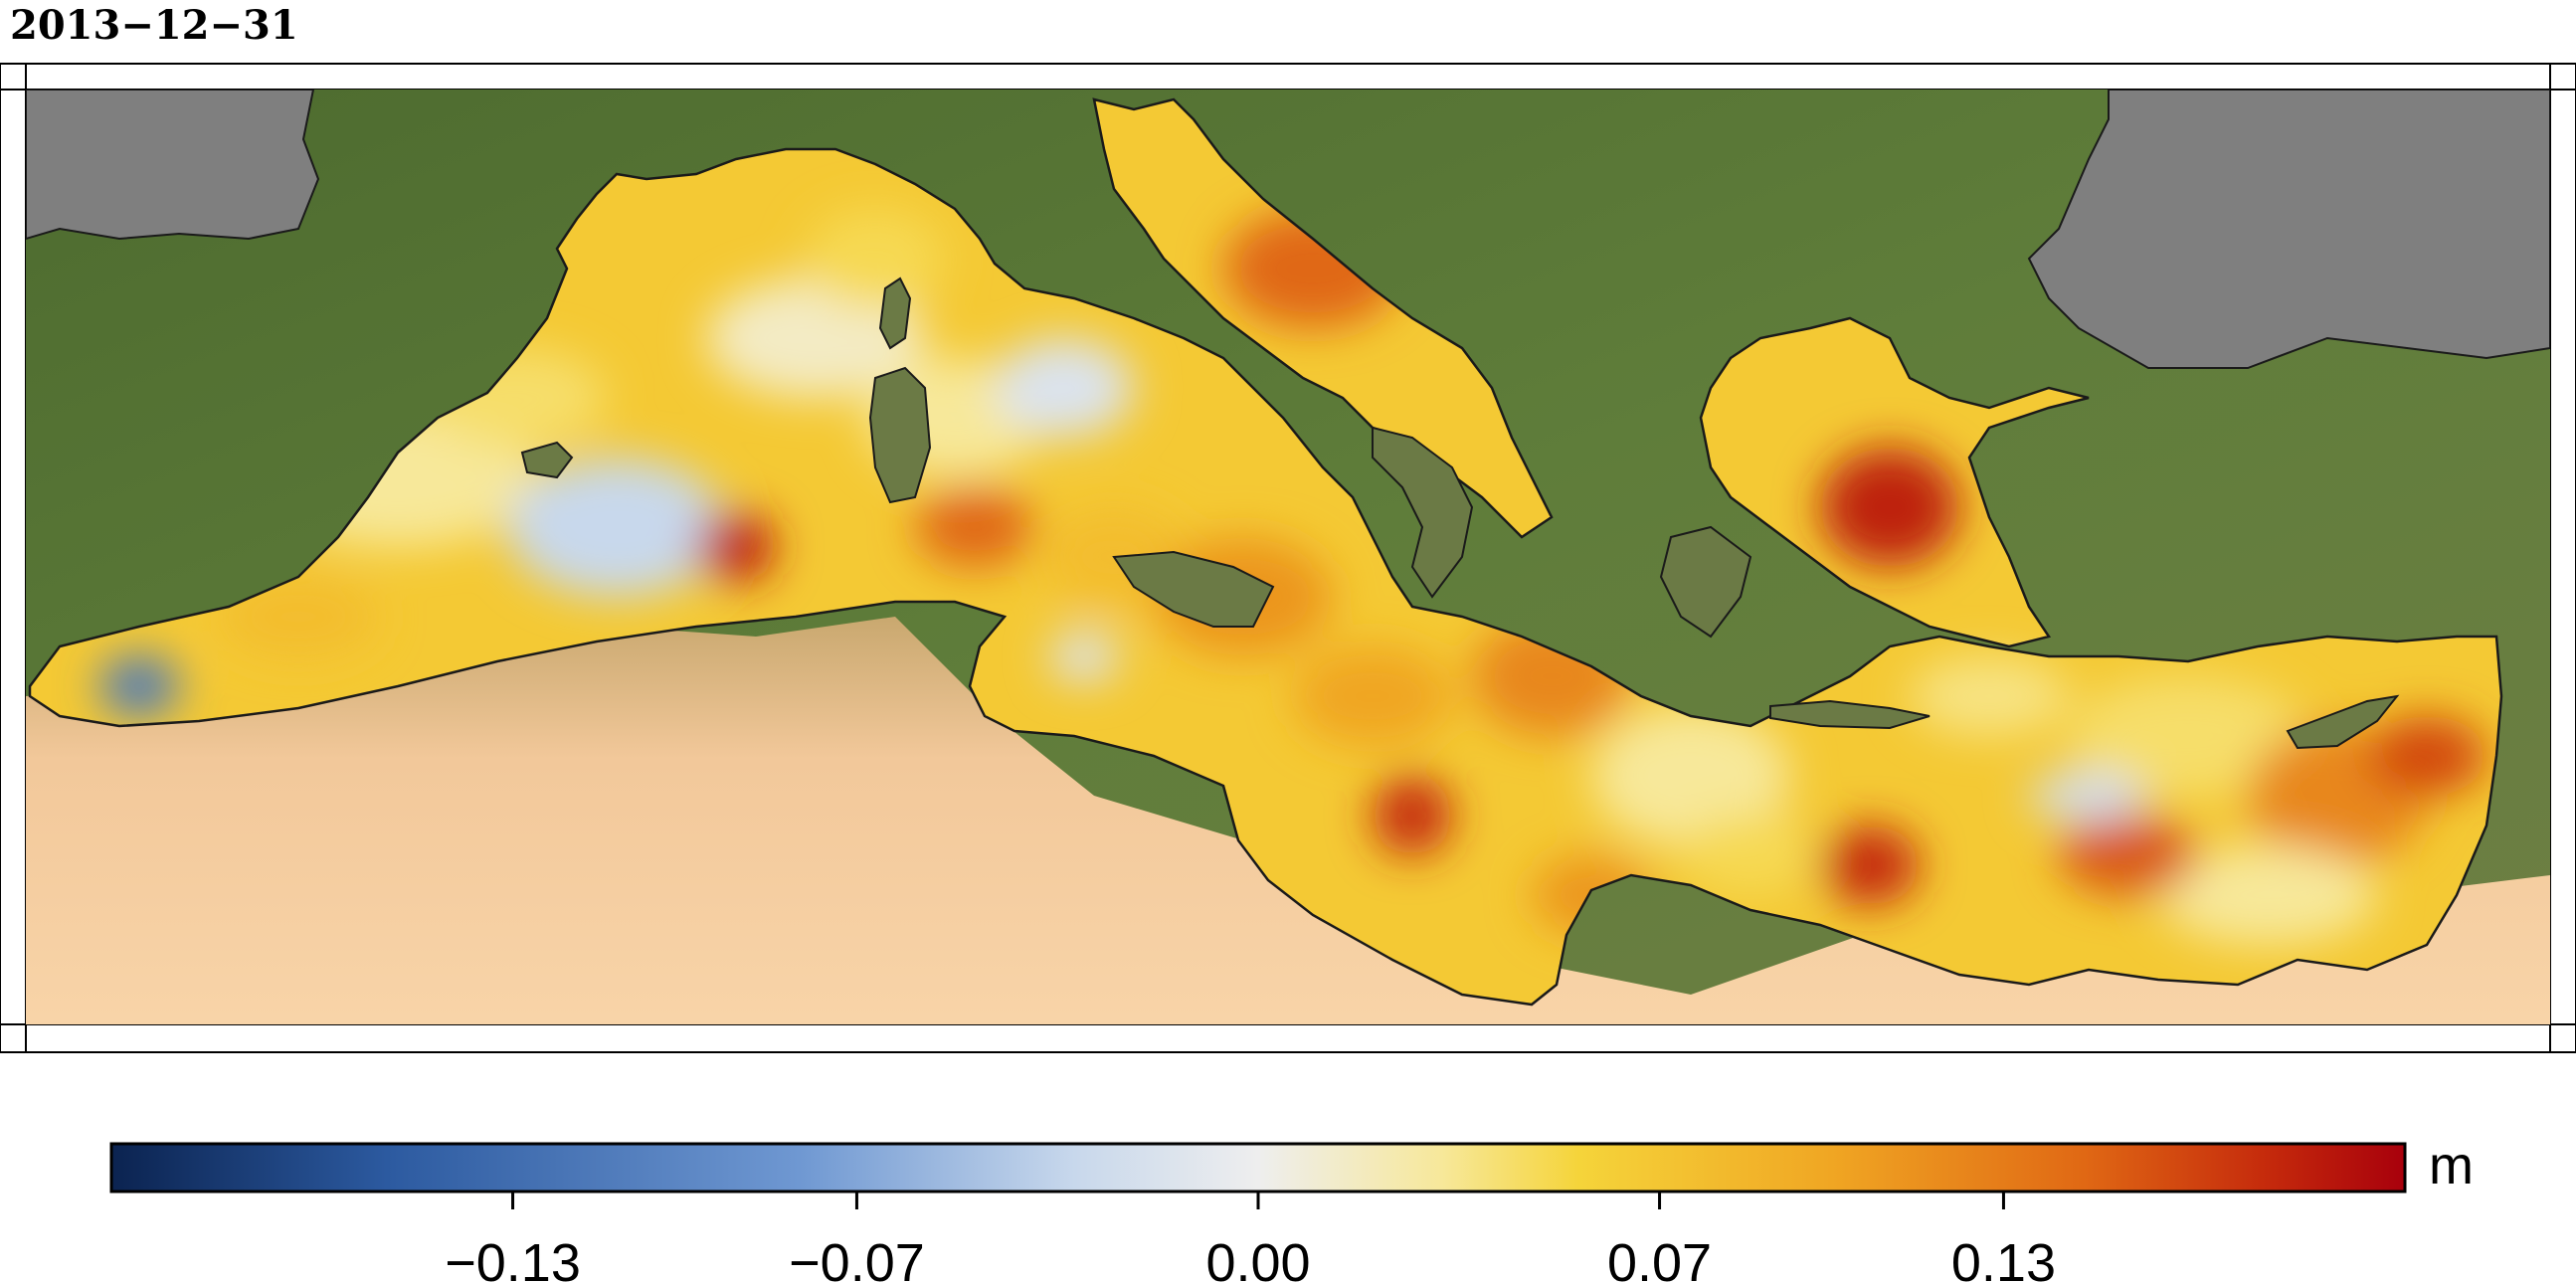 Image resolution: width=2576 pixels, height=1283 pixels. Describe the element at coordinates (900, 435) in the screenshot. I see `island-sardinia` at that location.